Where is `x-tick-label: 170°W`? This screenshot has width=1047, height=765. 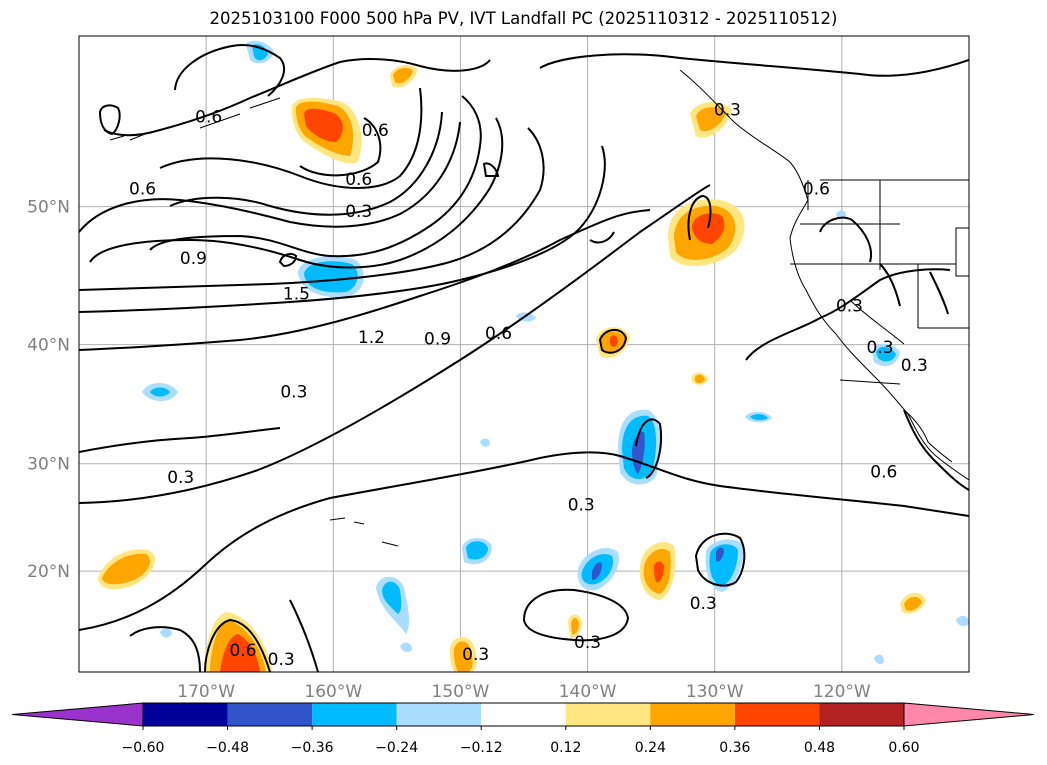
x-tick-label: 170°W is located at coordinates (206, 692).